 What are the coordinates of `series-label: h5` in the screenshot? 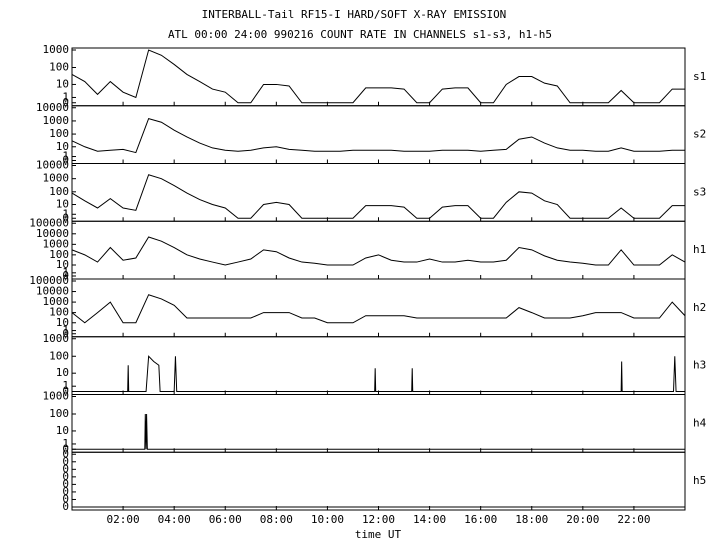 It's located at (699, 480).